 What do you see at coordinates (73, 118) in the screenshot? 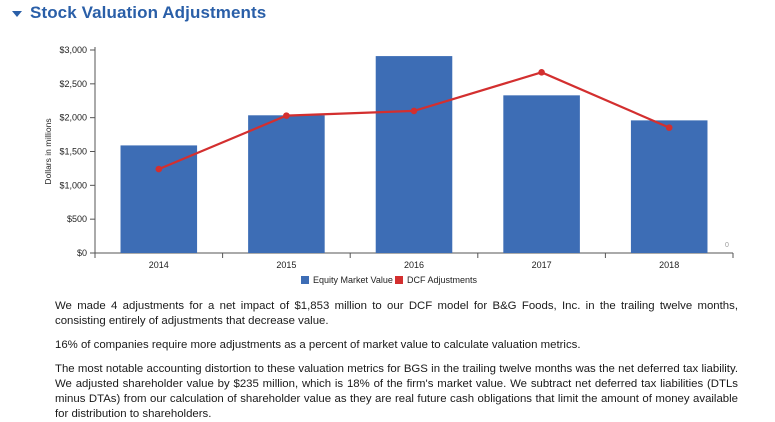
I see `y-tick-label: $2,000` at bounding box center [73, 118].